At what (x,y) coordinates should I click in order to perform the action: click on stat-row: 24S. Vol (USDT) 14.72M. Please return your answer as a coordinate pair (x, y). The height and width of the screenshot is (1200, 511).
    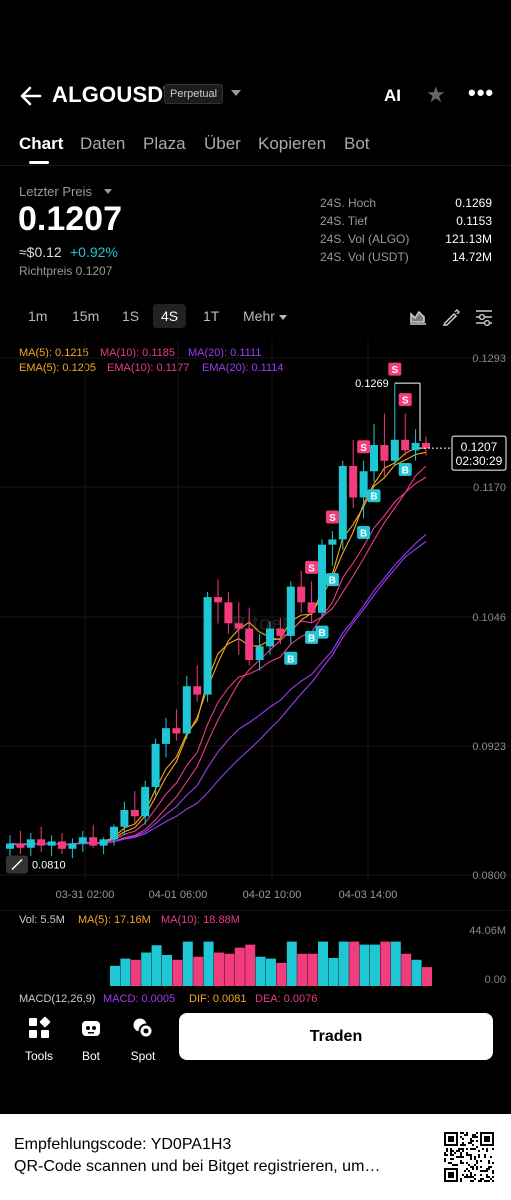
    Looking at the image, I should click on (406, 259).